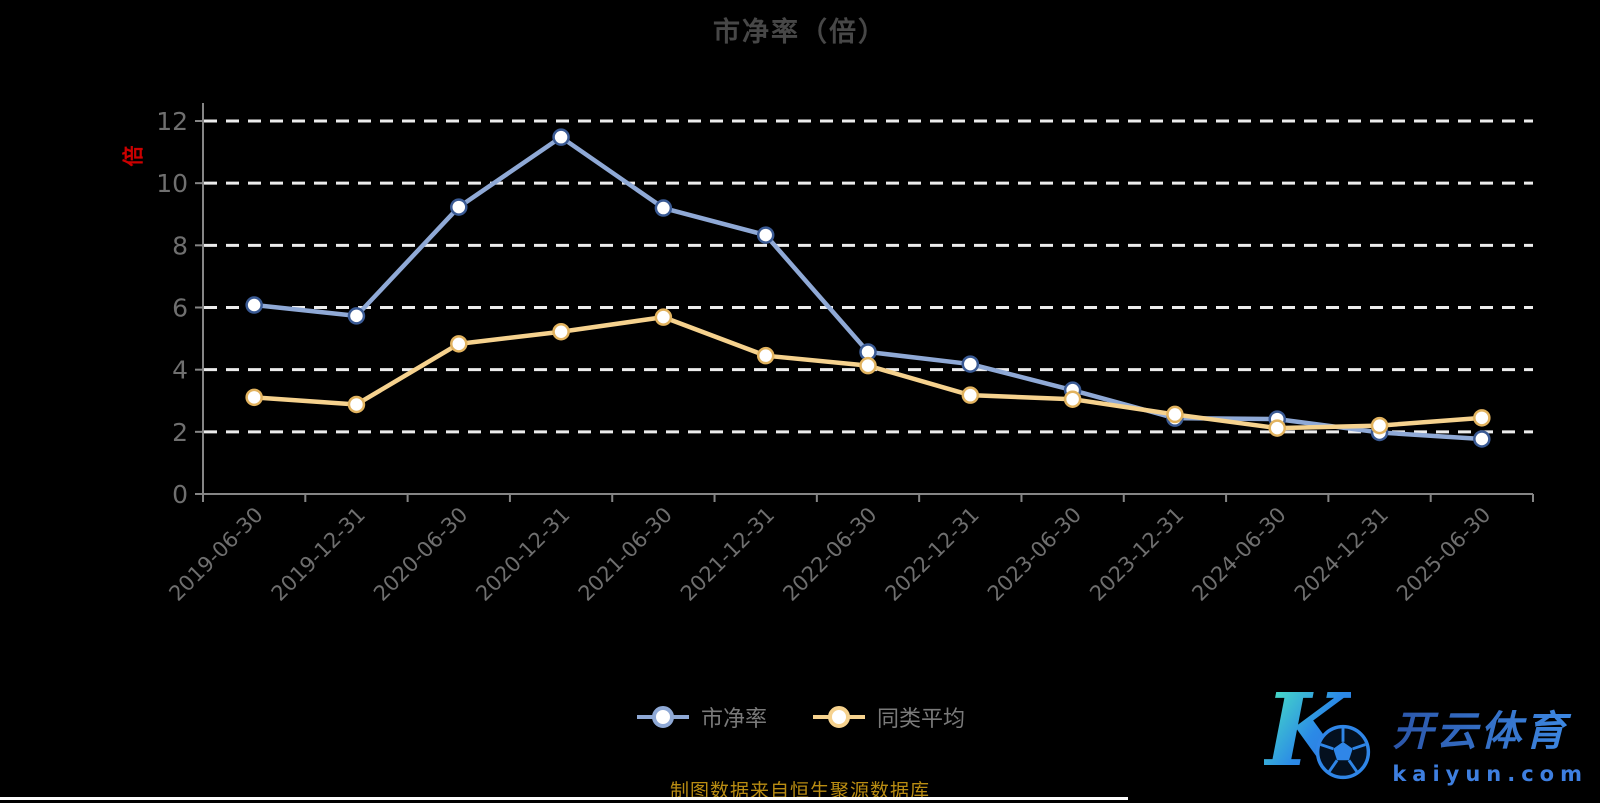 Image resolution: width=1600 pixels, height=803 pixels. I want to click on legend-item-1: 同类平均, so click(888, 717).